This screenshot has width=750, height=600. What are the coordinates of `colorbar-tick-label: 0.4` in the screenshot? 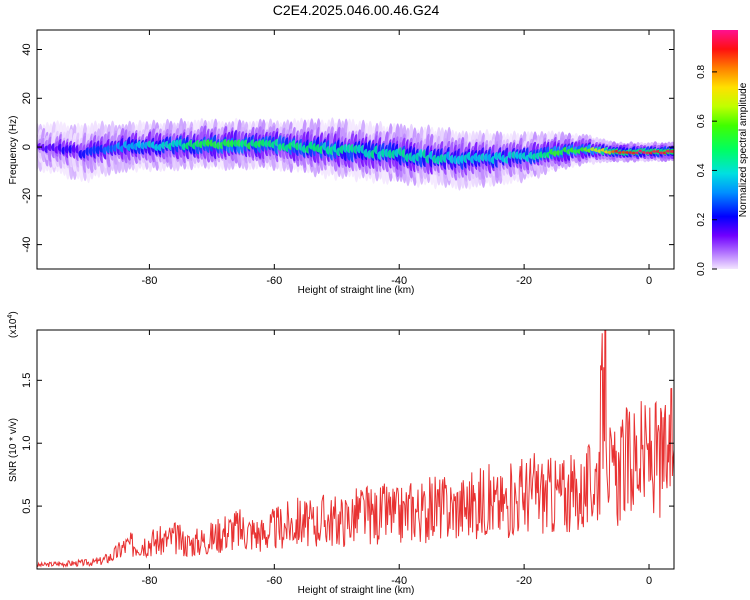 It's located at (701, 170).